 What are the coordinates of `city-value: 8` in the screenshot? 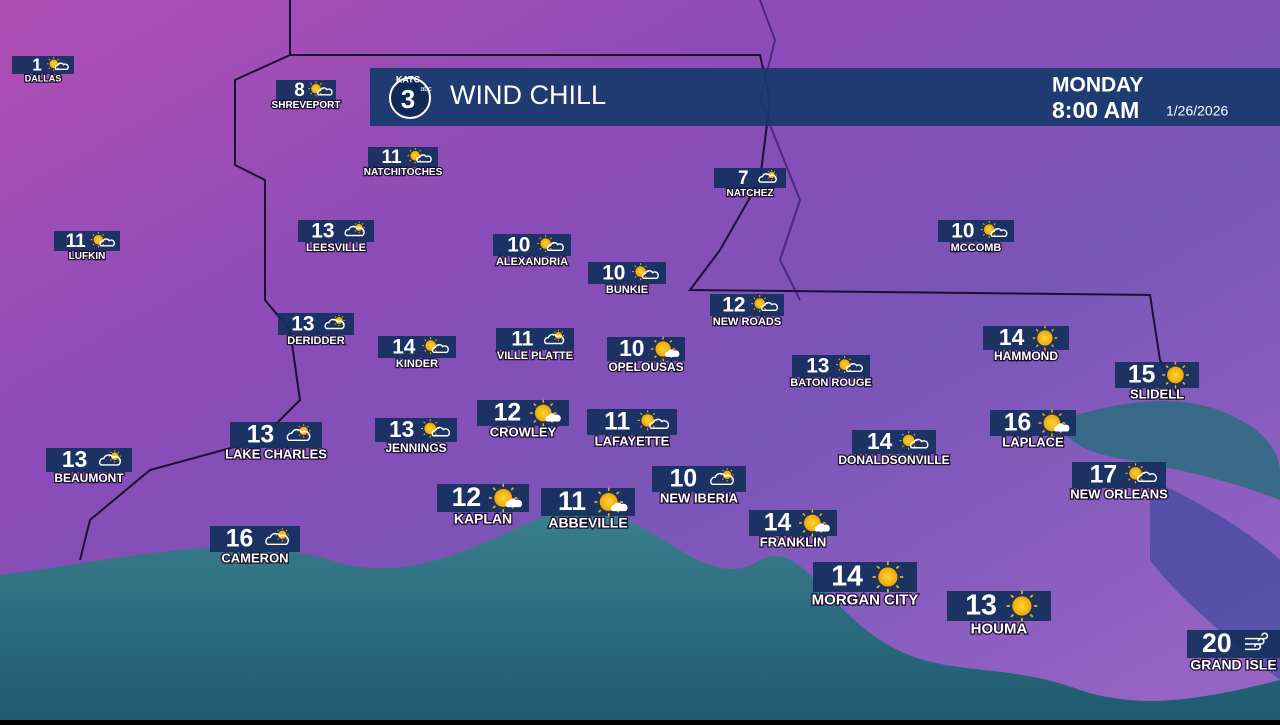 It's located at (299, 90).